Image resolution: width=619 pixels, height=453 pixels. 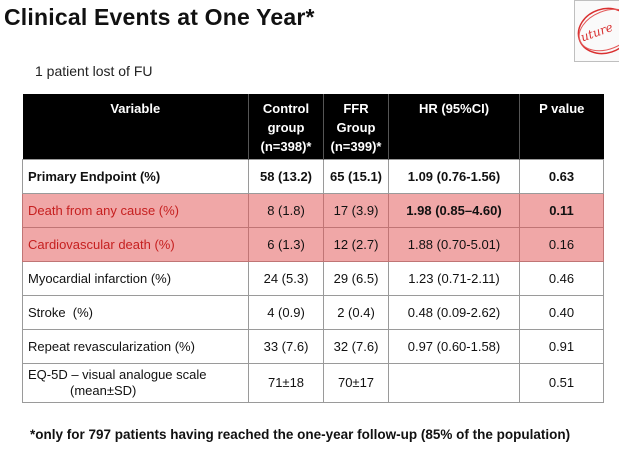 What do you see at coordinates (135, 127) in the screenshot?
I see `header-variable: Variable` at bounding box center [135, 127].